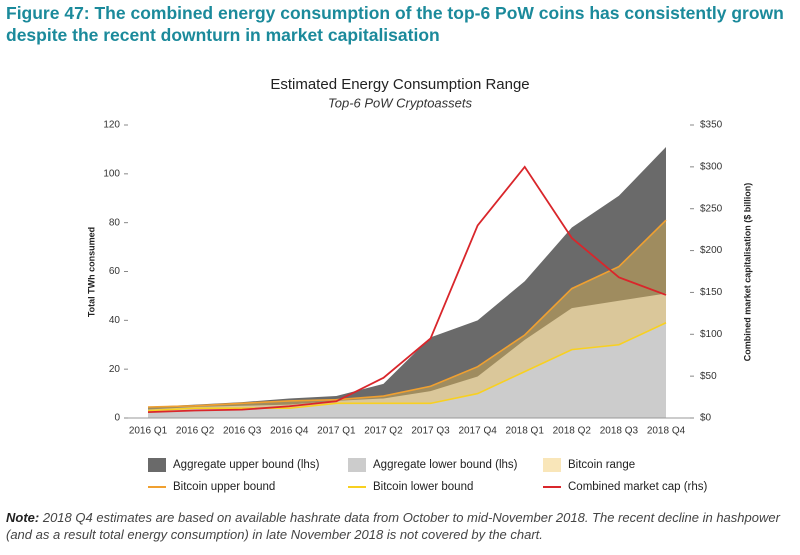  What do you see at coordinates (23, 517) in the screenshot?
I see `note-label: Note:` at bounding box center [23, 517].